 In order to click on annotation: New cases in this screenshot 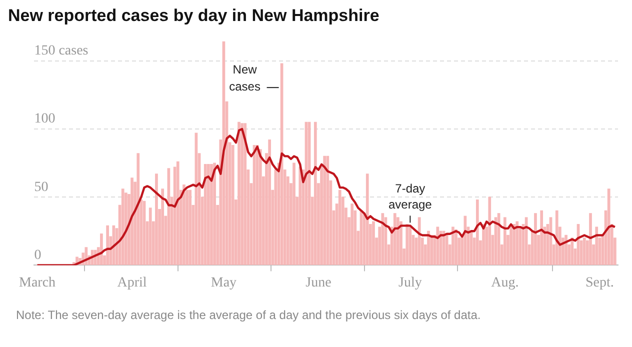, I will do `click(244, 78)`.